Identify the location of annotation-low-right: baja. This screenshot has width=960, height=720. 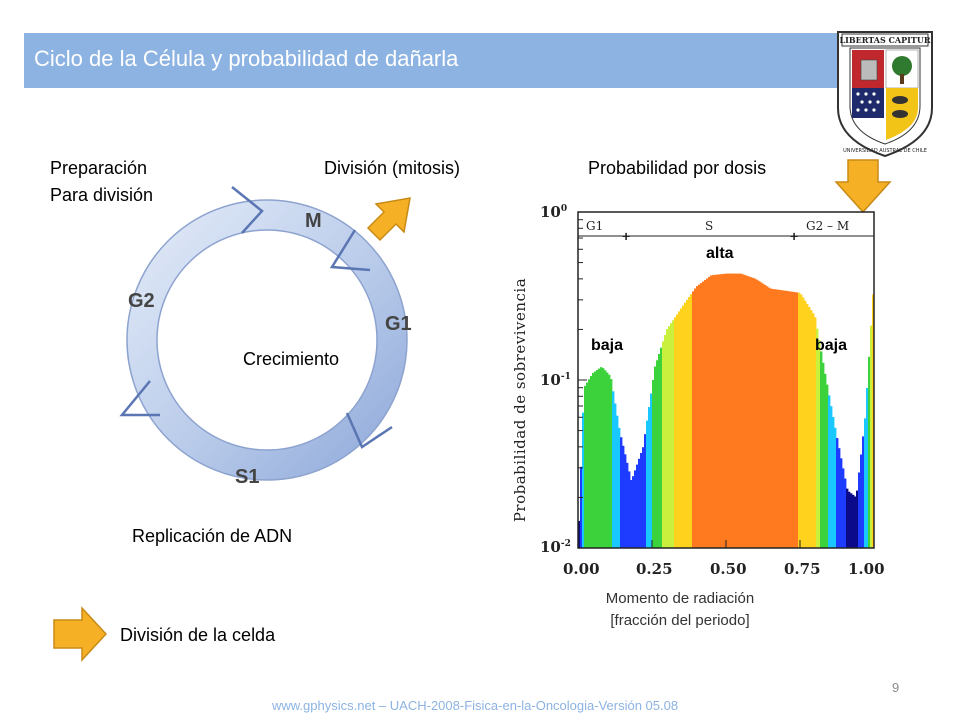
(831, 345).